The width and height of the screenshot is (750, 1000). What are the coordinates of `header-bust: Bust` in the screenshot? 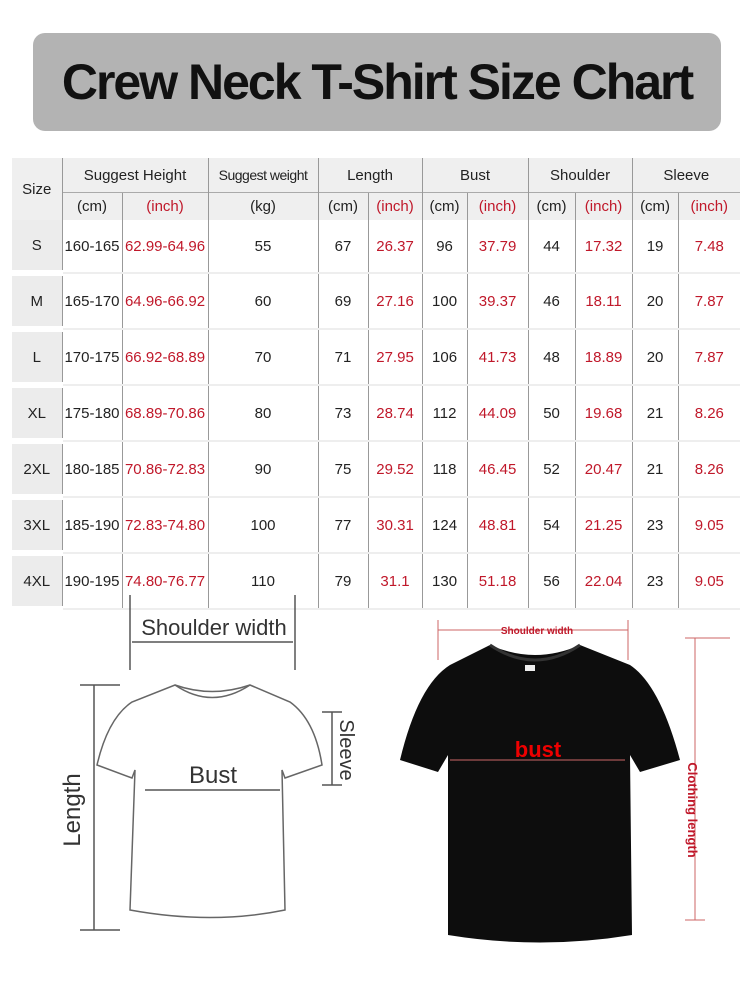 It's located at (475, 175).